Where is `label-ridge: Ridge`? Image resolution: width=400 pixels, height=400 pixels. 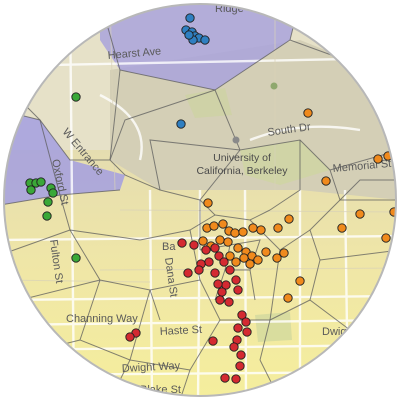 label-ridge: Ridge is located at coordinates (229, 9).